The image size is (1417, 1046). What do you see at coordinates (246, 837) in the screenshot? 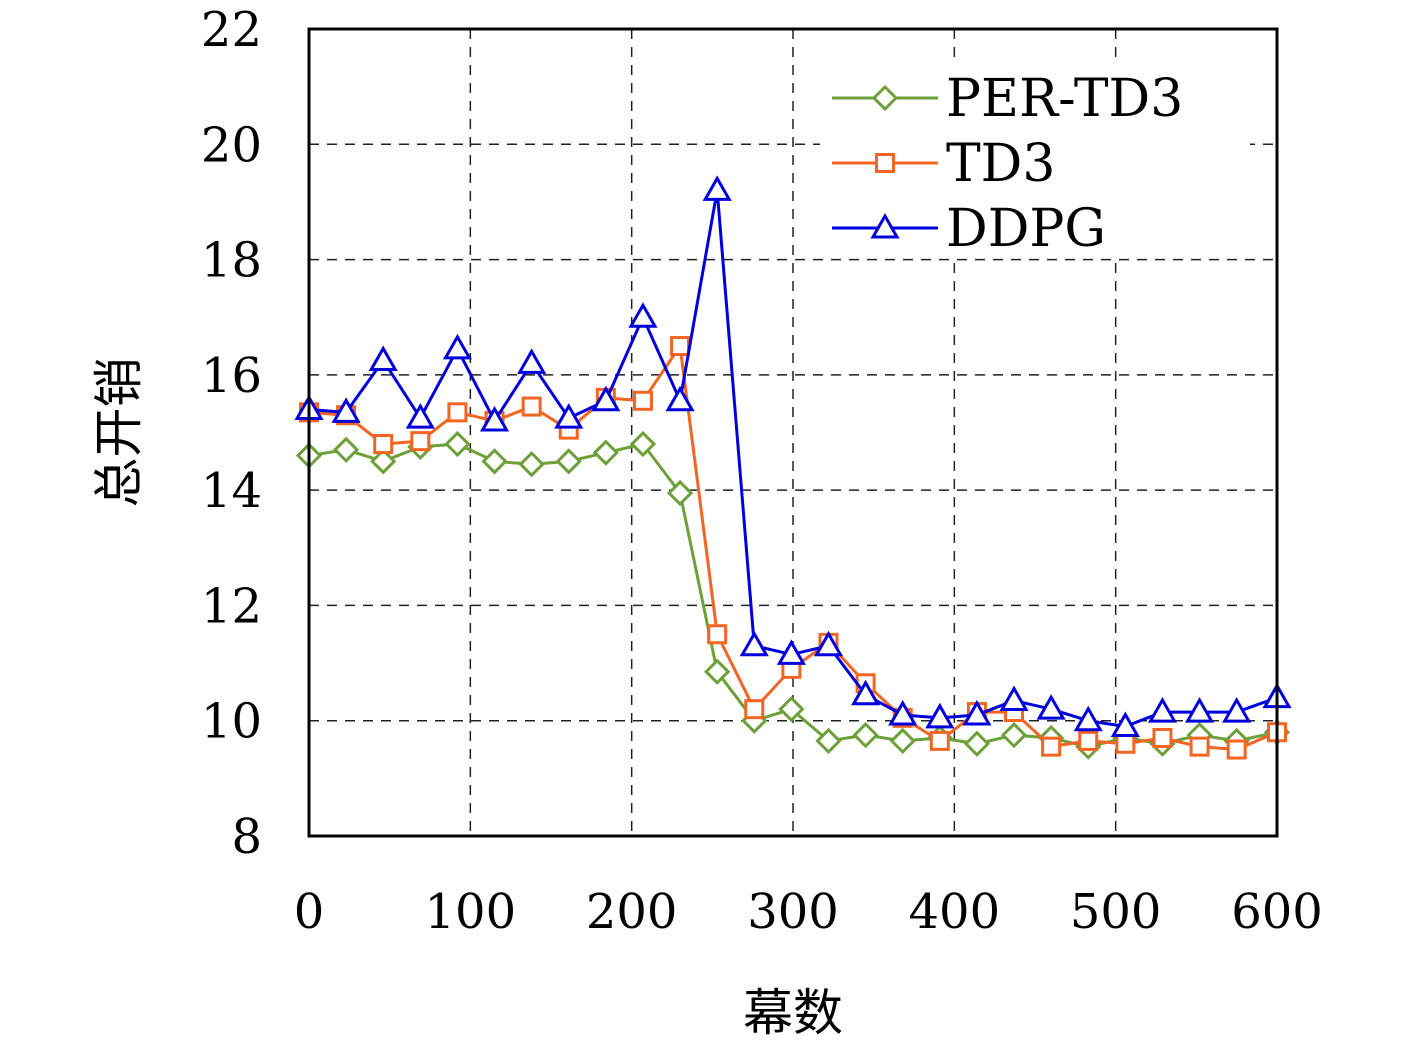
I see `y-tick-label: 8` at bounding box center [246, 837].